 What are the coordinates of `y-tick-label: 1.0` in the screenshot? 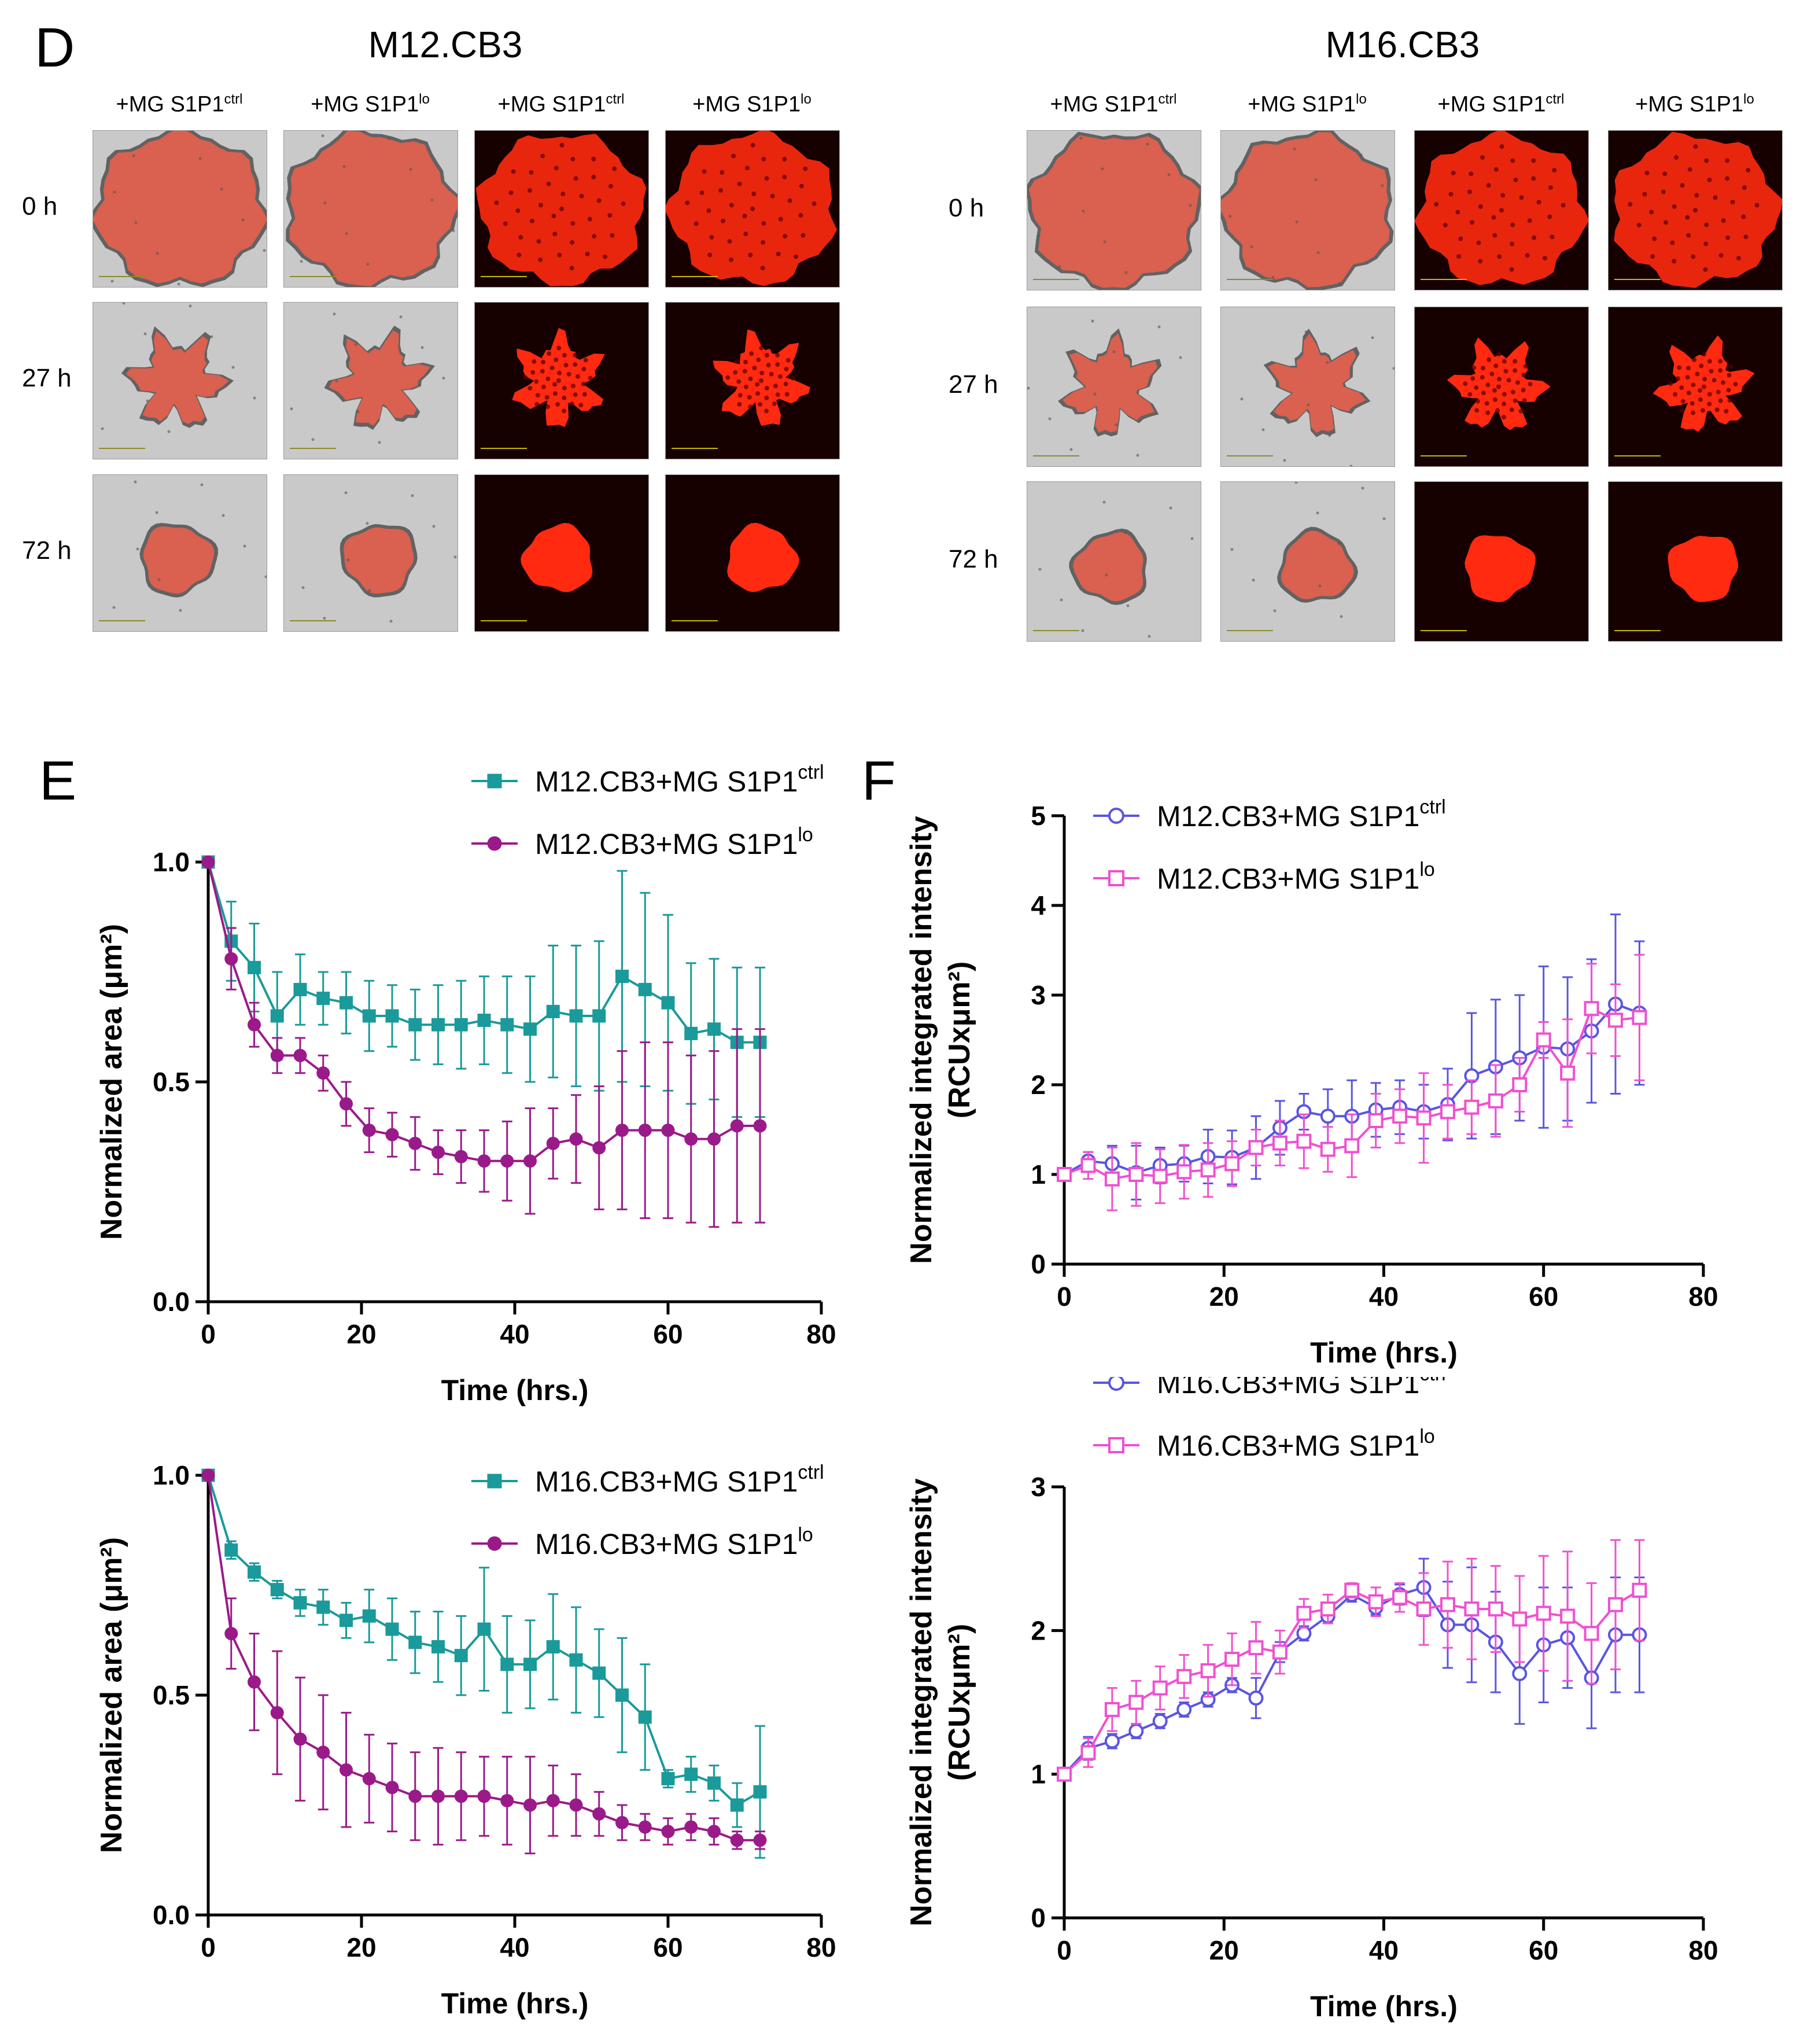 It's located at (171, 1475).